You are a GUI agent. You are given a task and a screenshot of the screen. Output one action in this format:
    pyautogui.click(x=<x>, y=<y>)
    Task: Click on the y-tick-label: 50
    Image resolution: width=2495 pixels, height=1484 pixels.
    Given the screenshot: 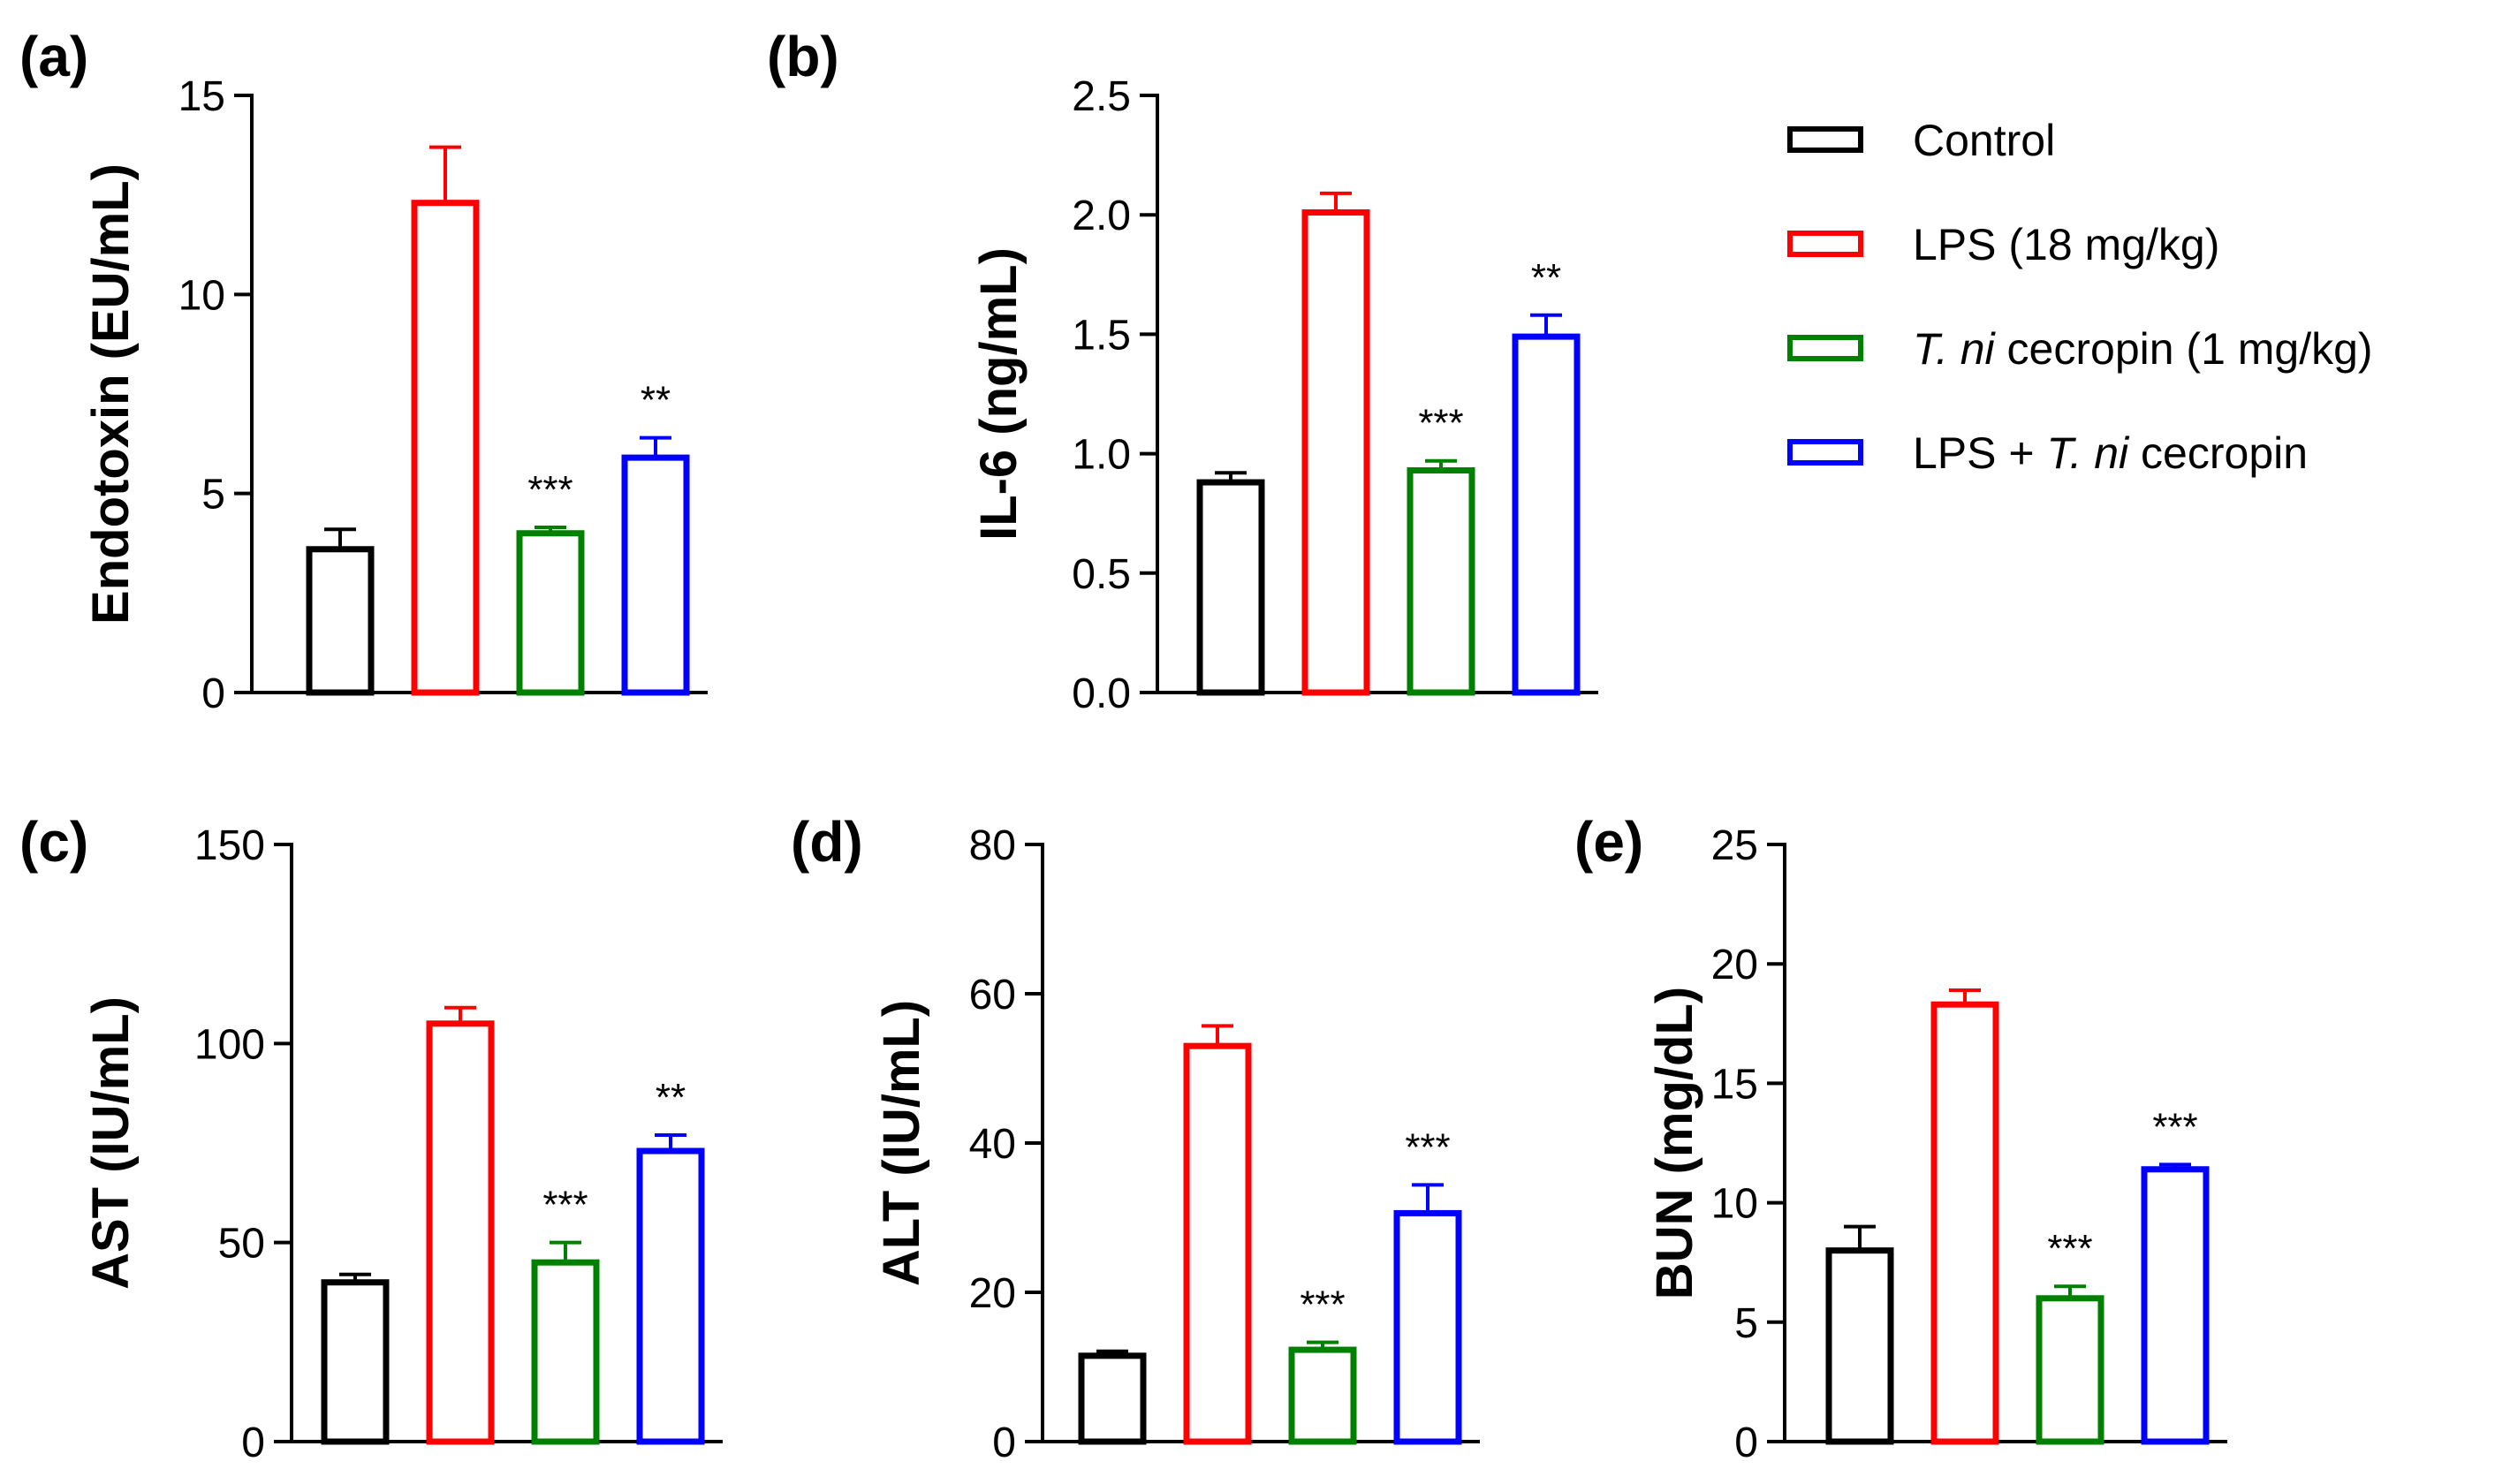 What is the action you would take?
    pyautogui.click(x=242, y=1244)
    